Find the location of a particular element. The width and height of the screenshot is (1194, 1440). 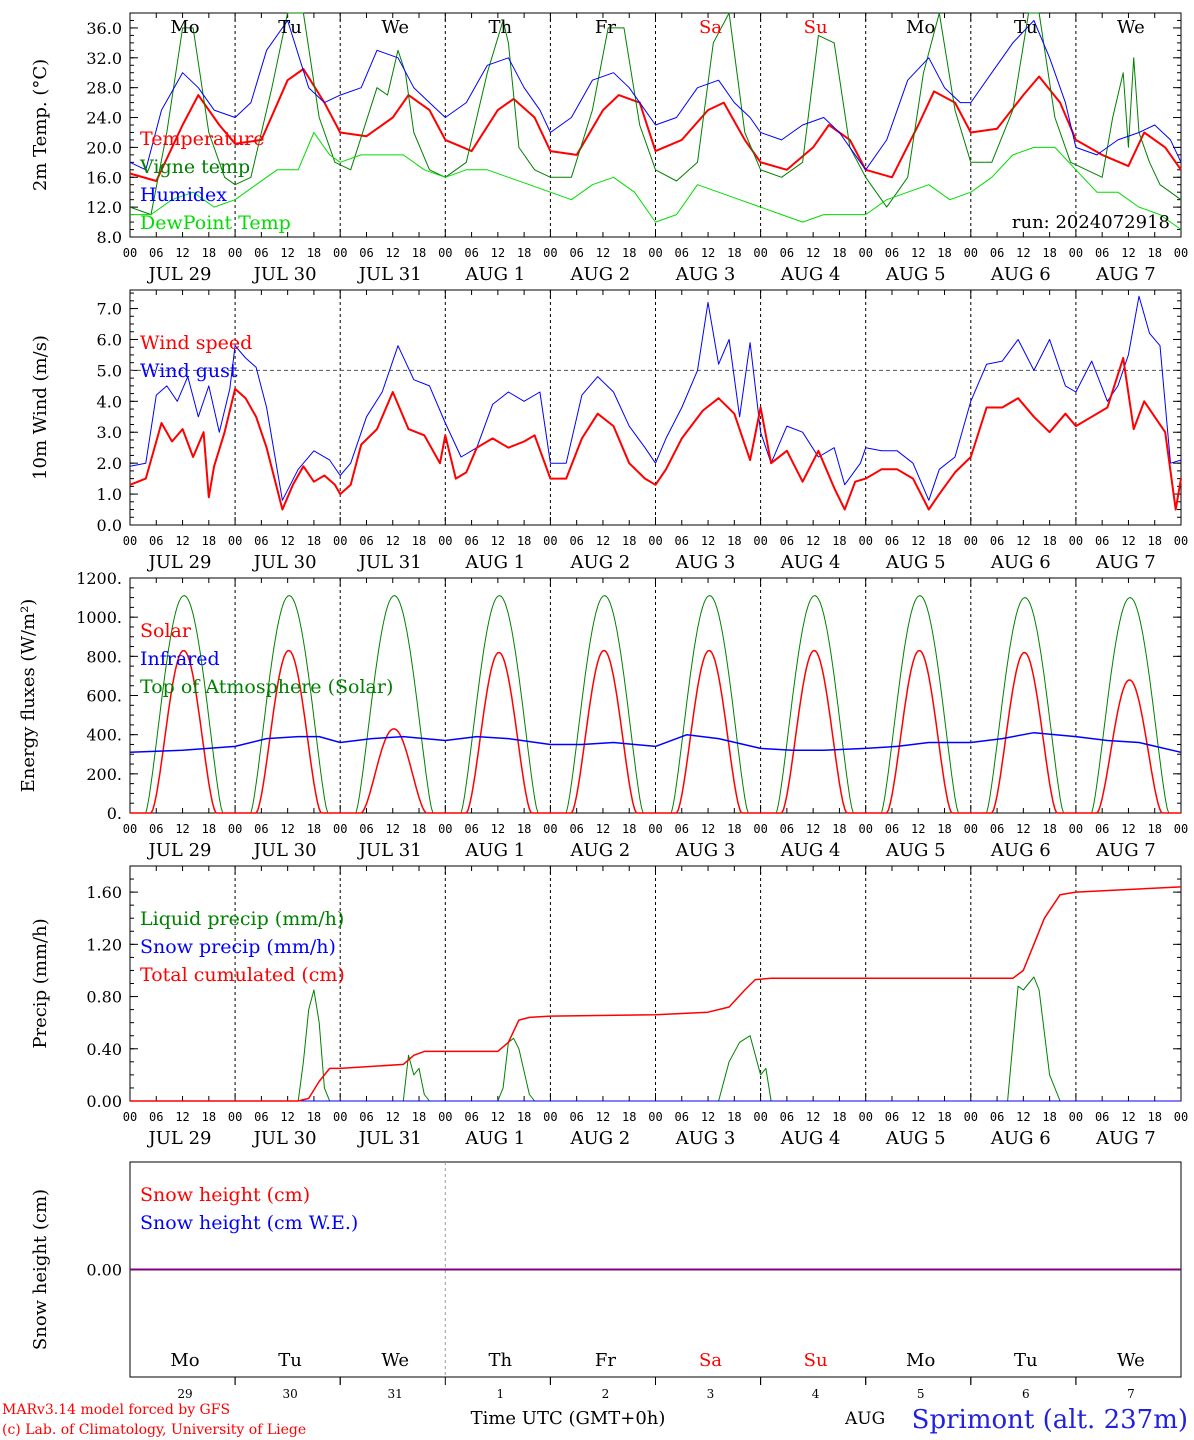

date-label: AUG 7 is located at coordinates (1125, 562).